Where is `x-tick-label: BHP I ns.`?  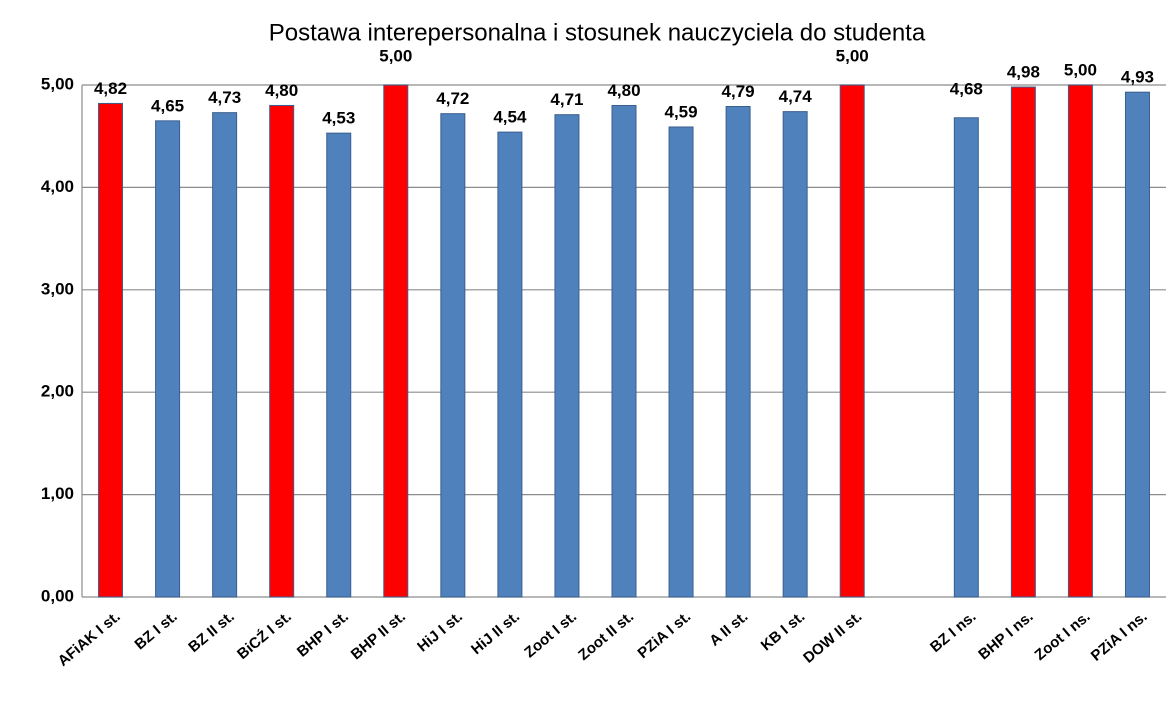
x-tick-label: BHP I ns. is located at coordinates (1005, 635).